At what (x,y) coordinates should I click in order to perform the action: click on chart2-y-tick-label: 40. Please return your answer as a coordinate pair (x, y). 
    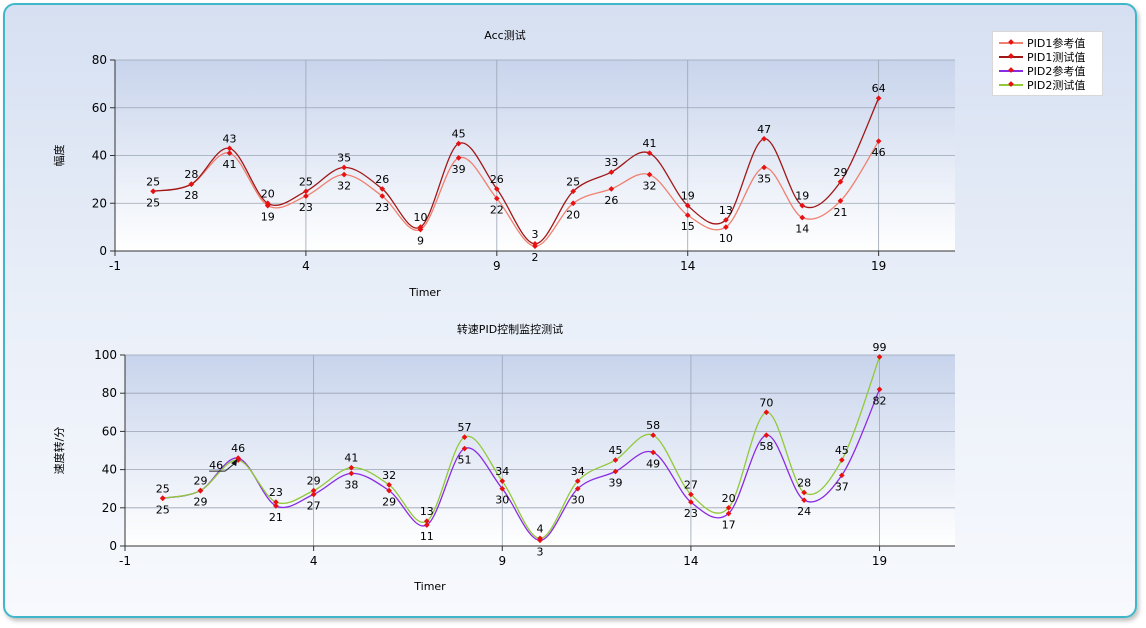
    Looking at the image, I should click on (109, 470).